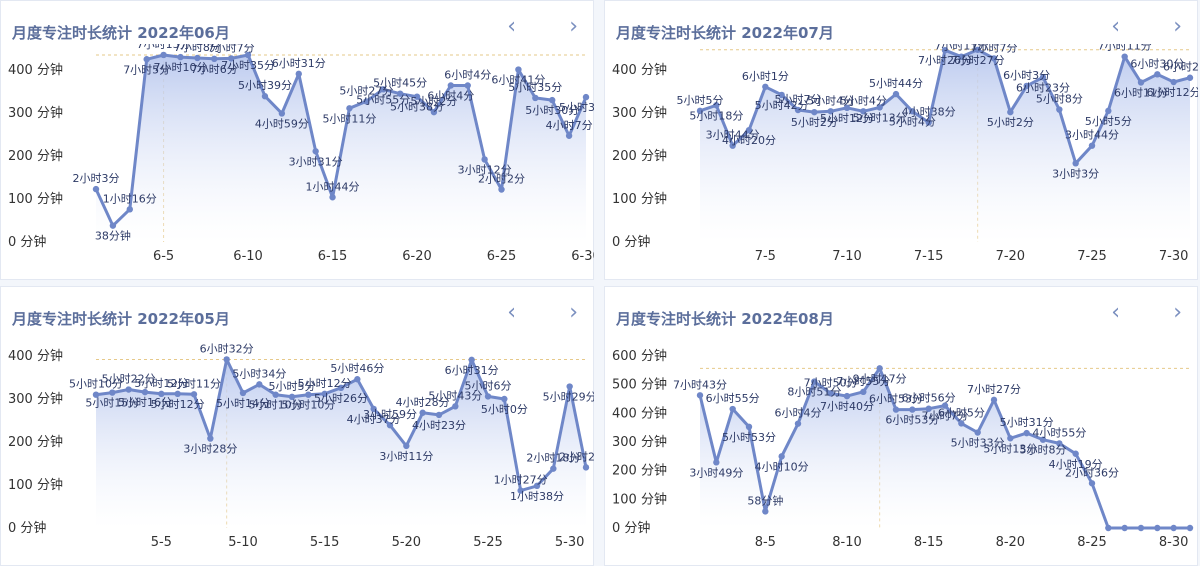  Describe the element at coordinates (798, 99) in the screenshot. I see `data-label: 5小时7分` at that location.